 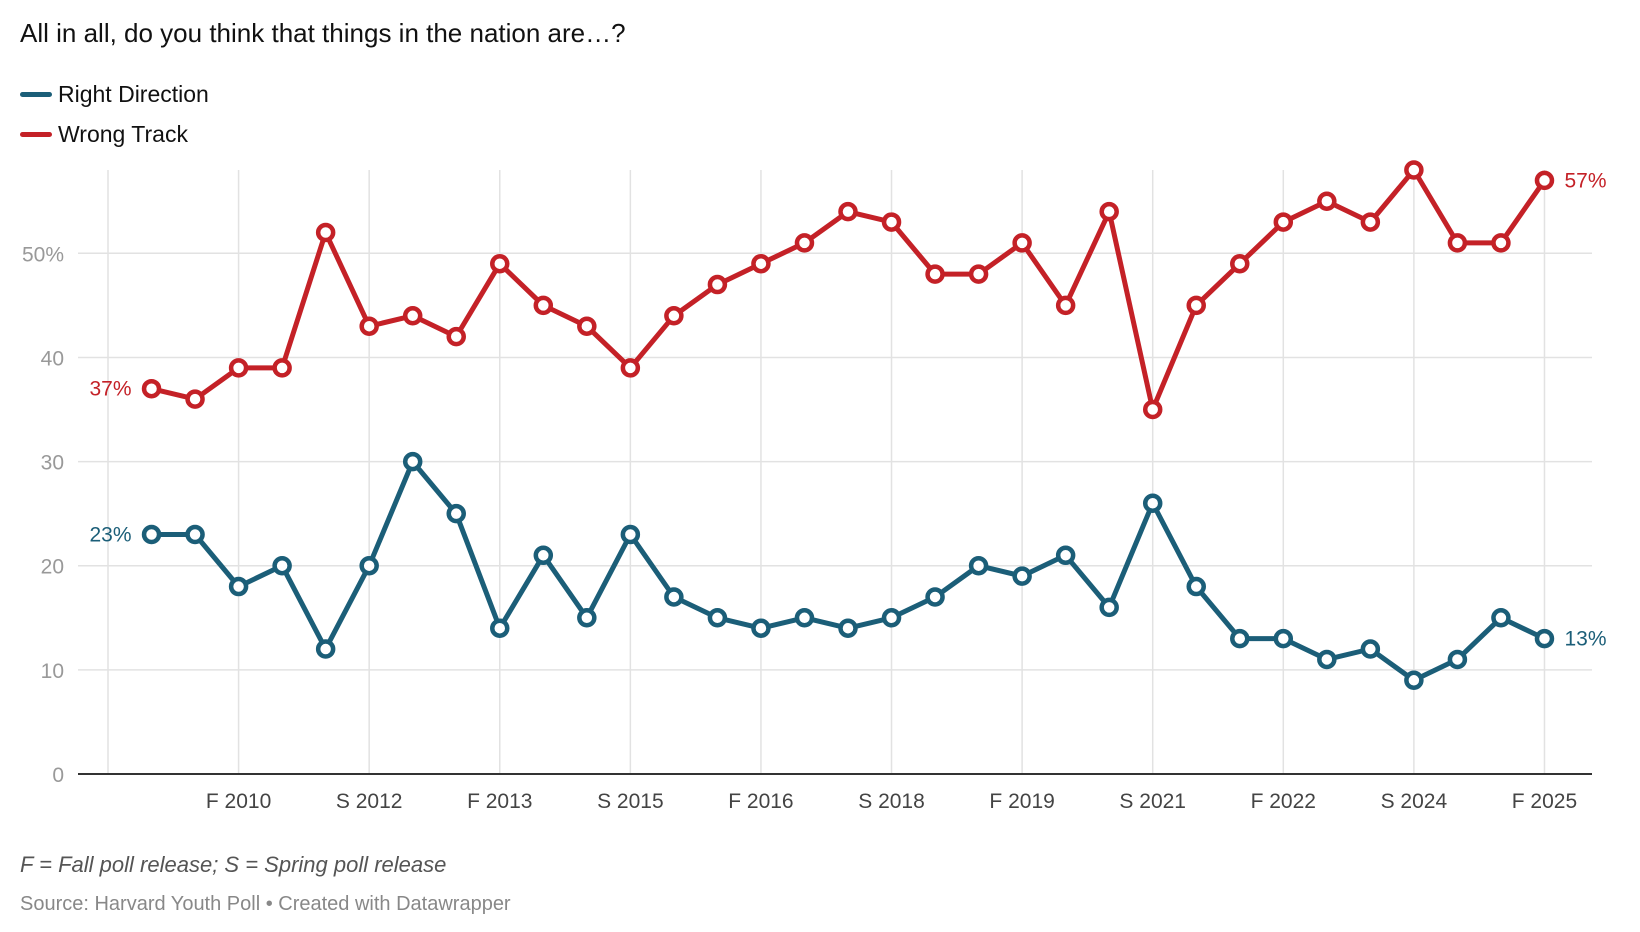 What do you see at coordinates (1283, 801) in the screenshot?
I see `x-tick-label-9: F 2022` at bounding box center [1283, 801].